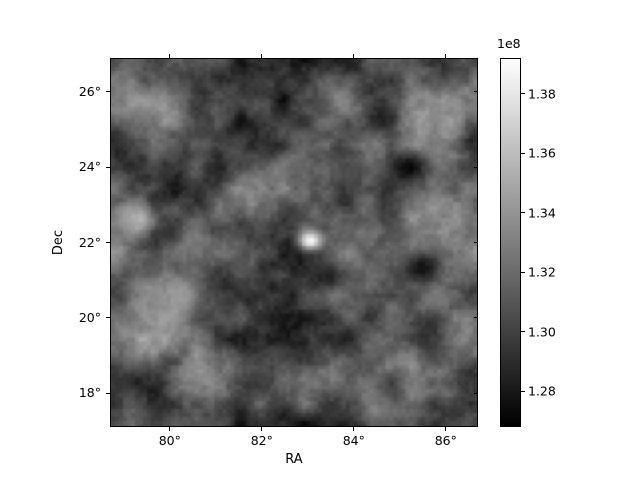  Describe the element at coordinates (294, 459) in the screenshot. I see `x-axis-label: RA` at that location.